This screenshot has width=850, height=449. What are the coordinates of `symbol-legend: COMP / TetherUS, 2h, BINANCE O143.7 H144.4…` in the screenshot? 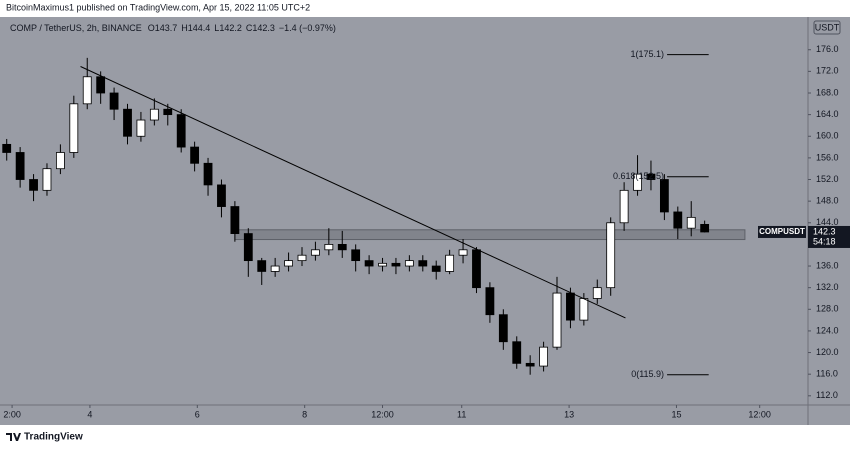 It's located at (173, 28).